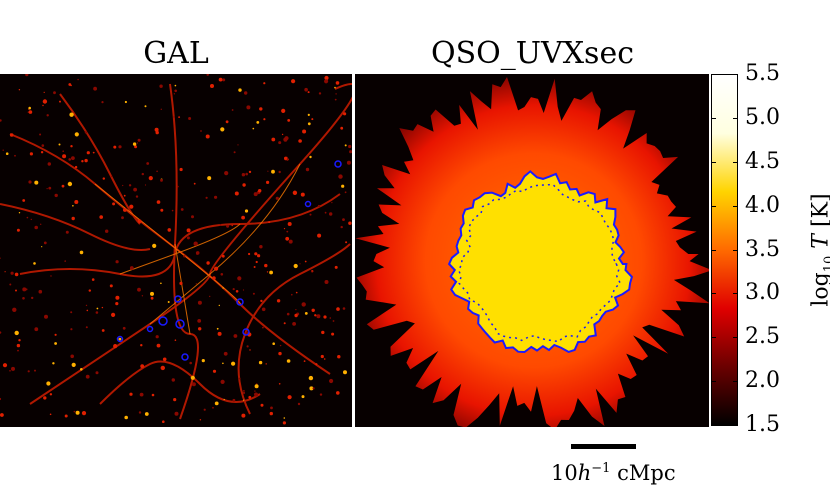  What do you see at coordinates (176, 53) in the screenshot?
I see `left-panel-title: GAL` at bounding box center [176, 53].